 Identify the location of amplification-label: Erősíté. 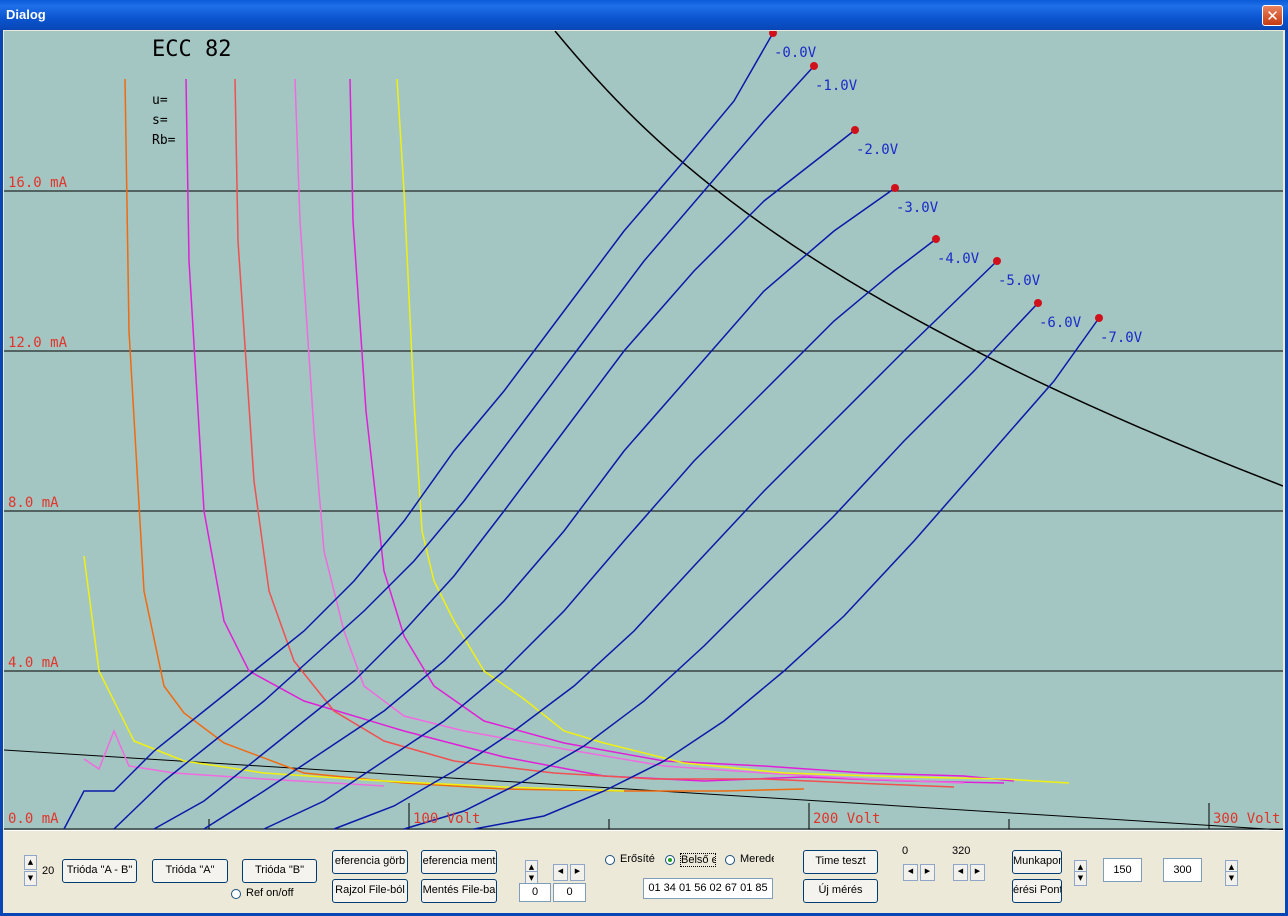
(637, 859).